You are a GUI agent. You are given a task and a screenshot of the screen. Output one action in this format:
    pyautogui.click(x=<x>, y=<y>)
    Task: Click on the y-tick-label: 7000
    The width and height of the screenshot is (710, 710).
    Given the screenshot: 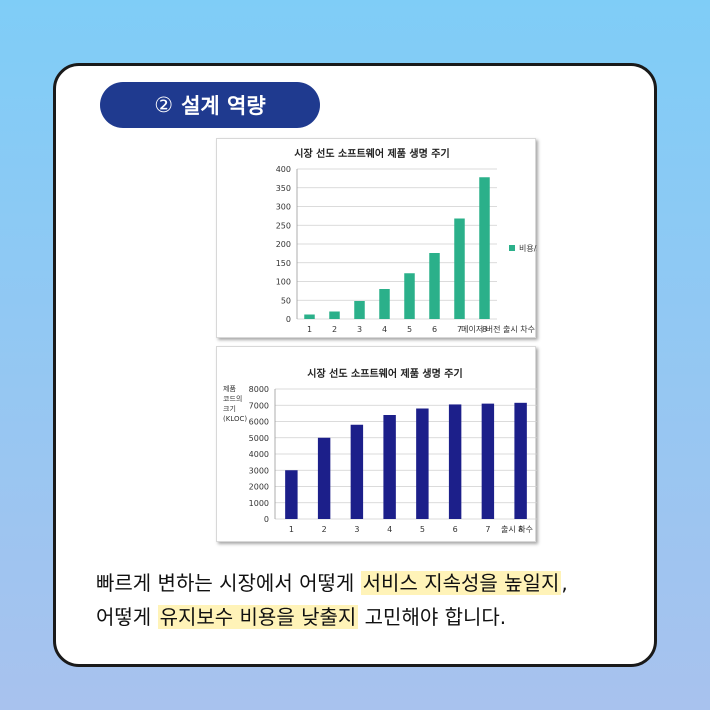 What is the action you would take?
    pyautogui.click(x=259, y=405)
    